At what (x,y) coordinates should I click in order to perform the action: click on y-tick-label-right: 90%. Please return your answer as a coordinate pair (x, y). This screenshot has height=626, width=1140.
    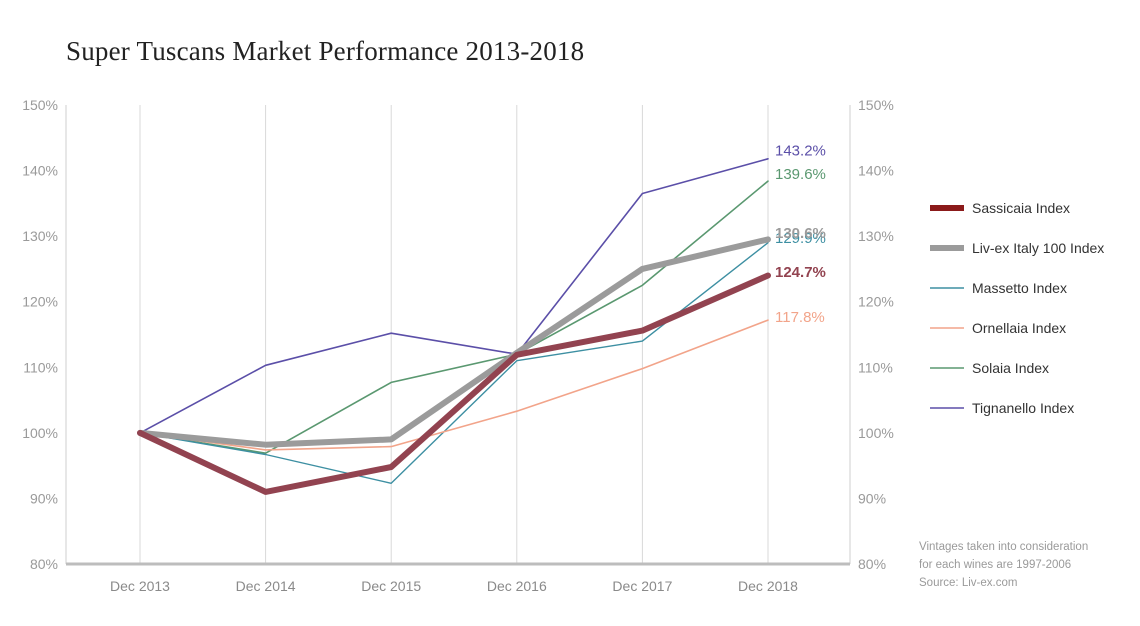
    Looking at the image, I should click on (872, 498).